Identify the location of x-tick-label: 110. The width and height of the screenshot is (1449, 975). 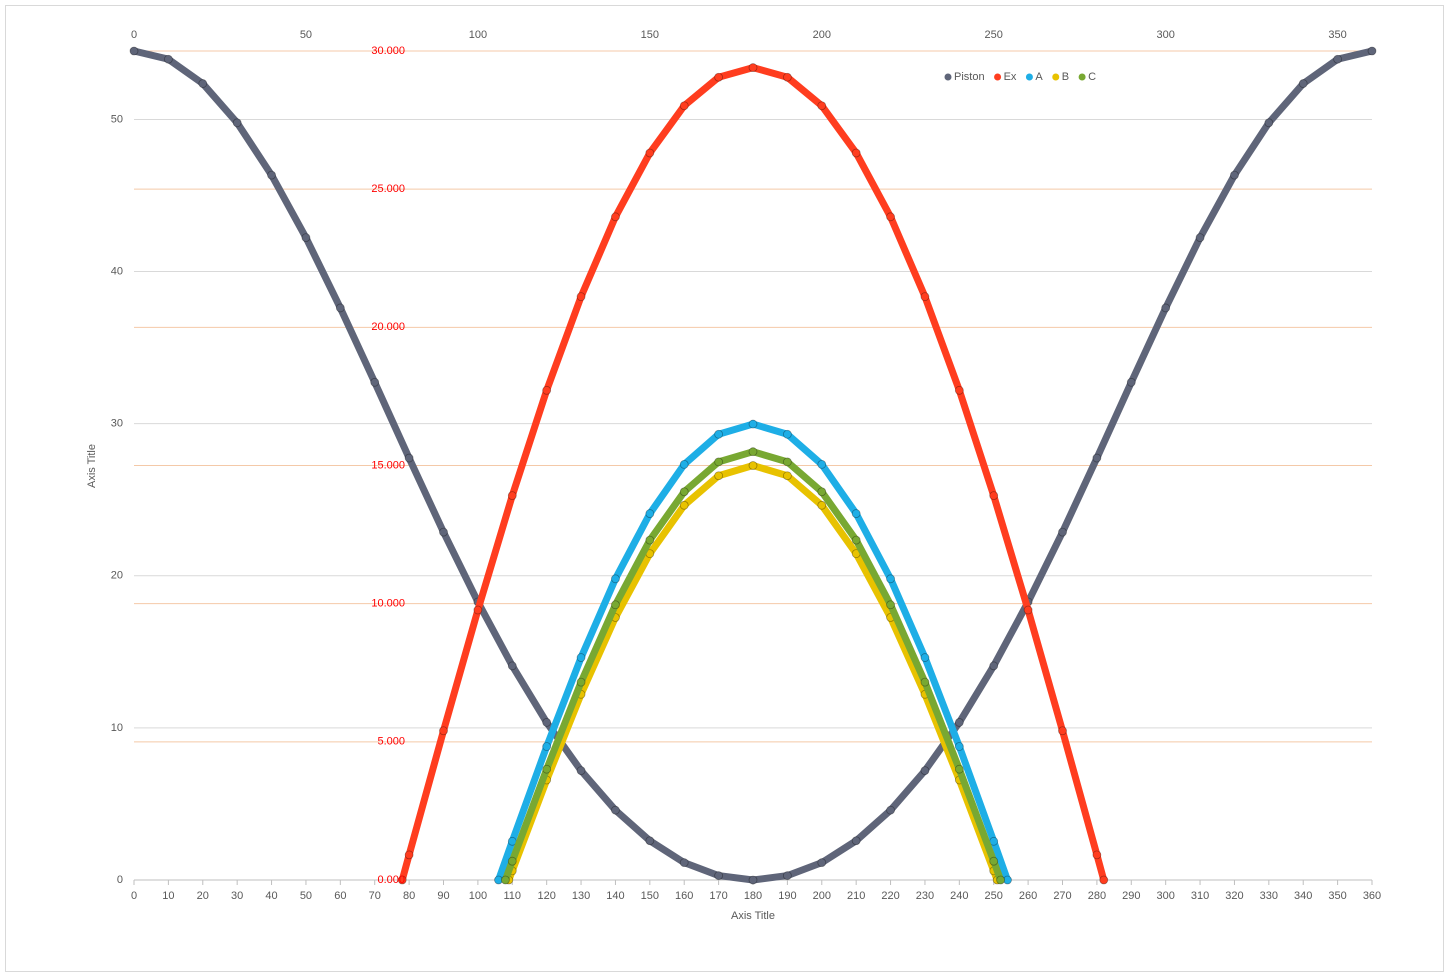
(513, 896).